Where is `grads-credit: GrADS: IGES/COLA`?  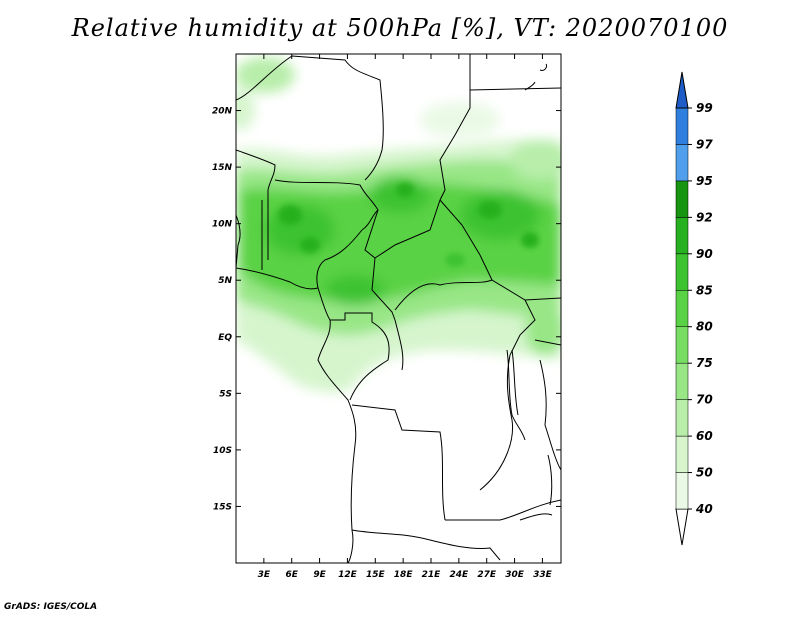 grads-credit: GrADS: IGES/COLA is located at coordinates (51, 607).